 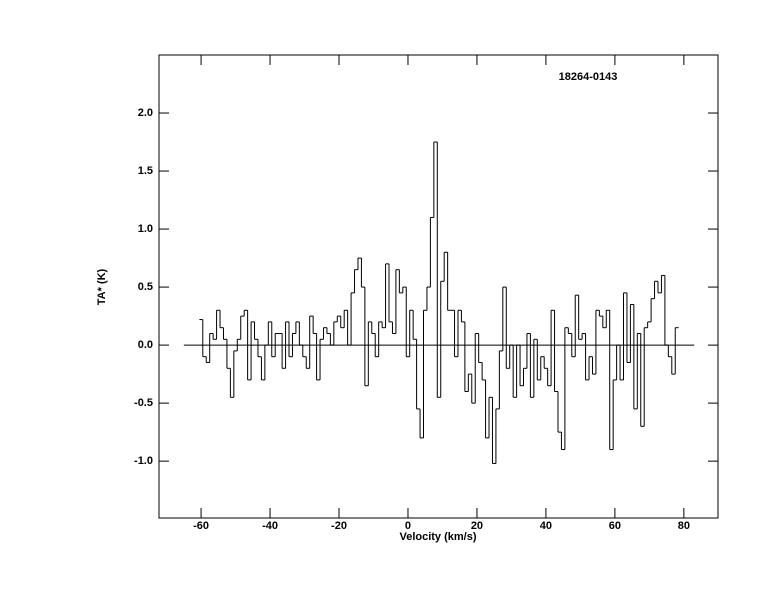 What do you see at coordinates (588, 77) in the screenshot?
I see `annotation: 18264-0143` at bounding box center [588, 77].